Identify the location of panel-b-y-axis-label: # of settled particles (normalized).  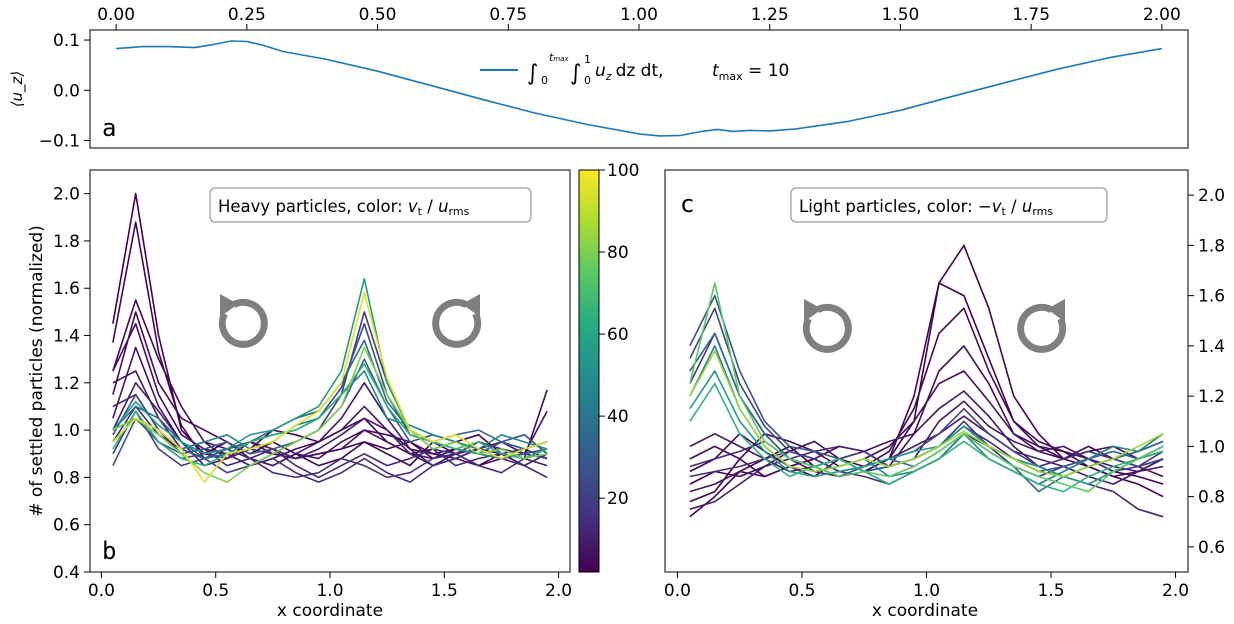
(37, 371).